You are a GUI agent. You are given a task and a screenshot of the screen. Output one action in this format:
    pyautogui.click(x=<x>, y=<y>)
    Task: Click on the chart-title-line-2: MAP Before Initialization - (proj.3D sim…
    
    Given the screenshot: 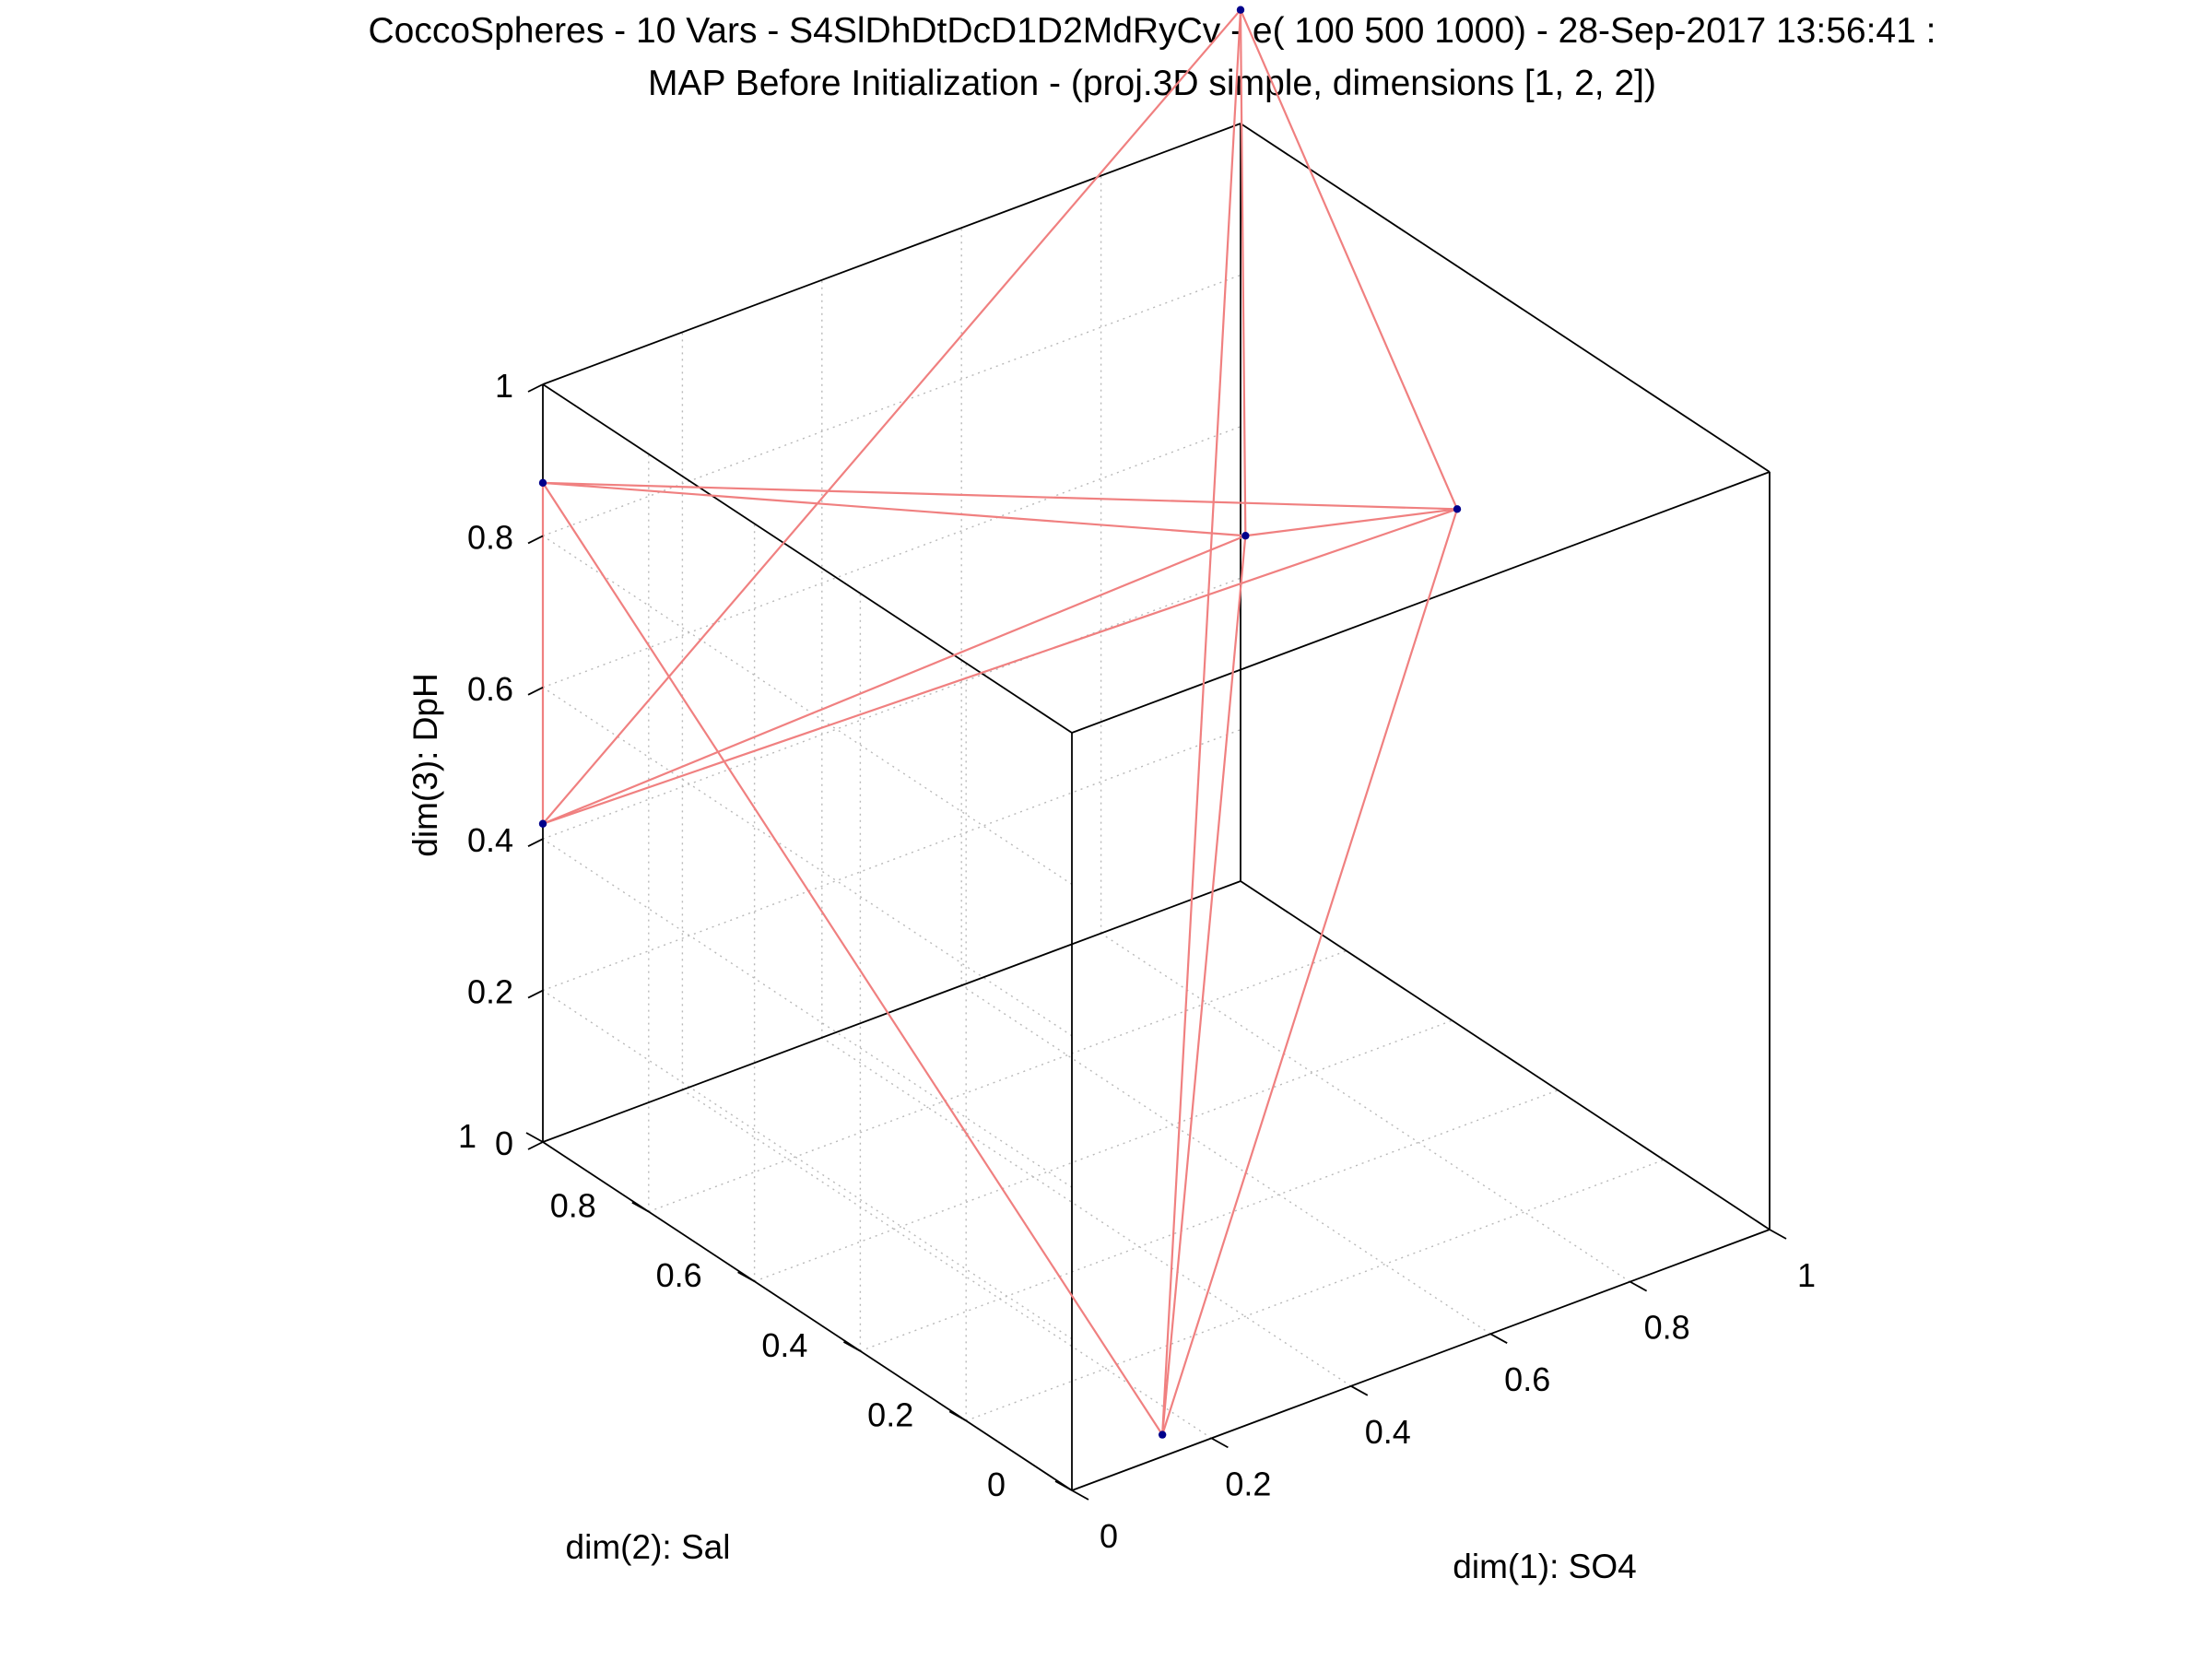 What is the action you would take?
    pyautogui.click(x=1152, y=83)
    